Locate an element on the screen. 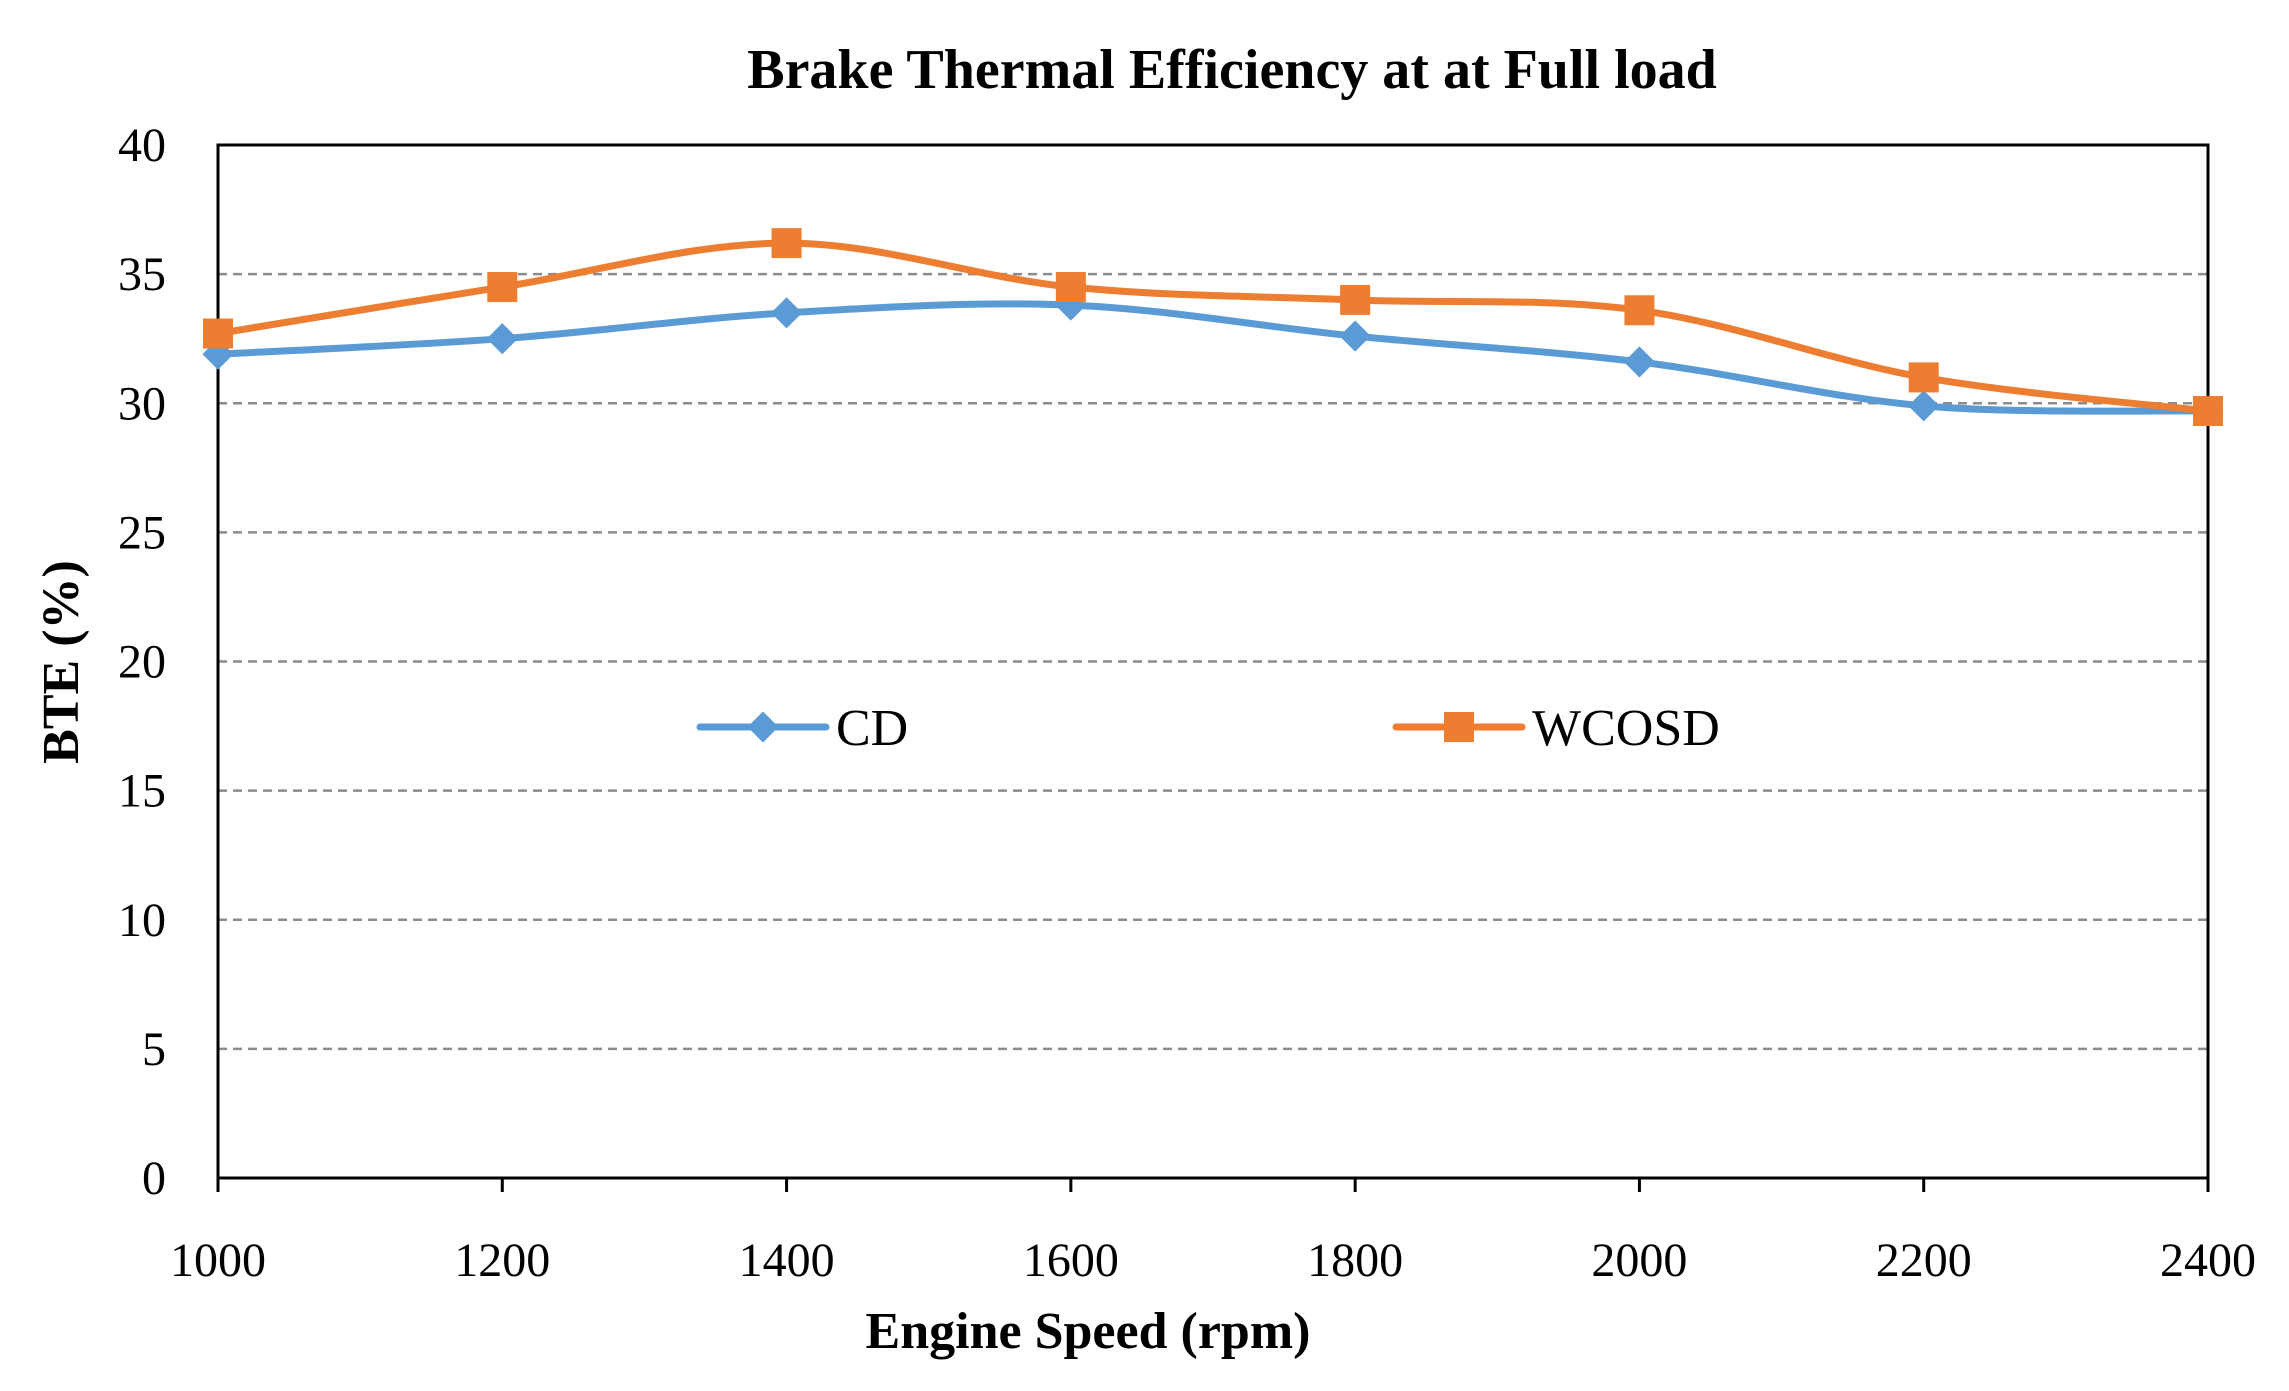 This screenshot has width=2289, height=1391. x-tick-label-2200: 2200 is located at coordinates (1924, 1260).